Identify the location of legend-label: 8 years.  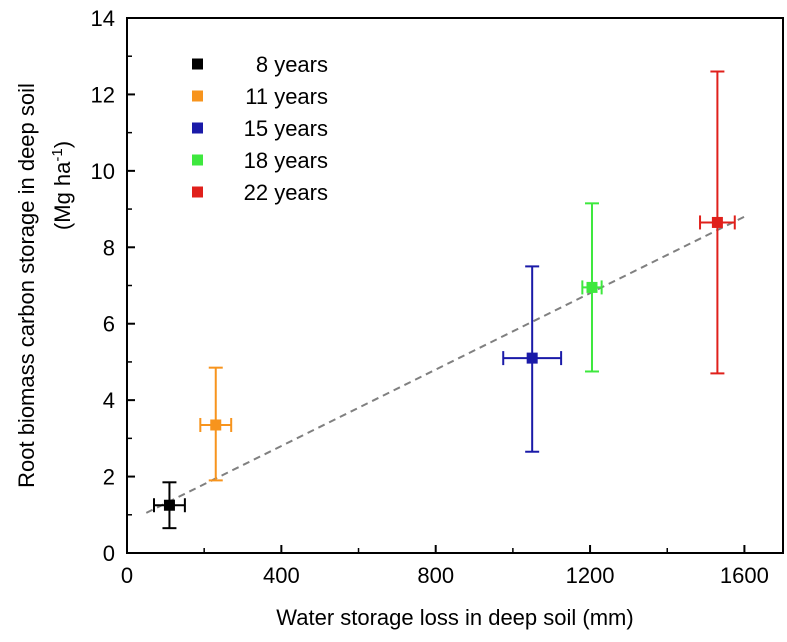
(292, 64).